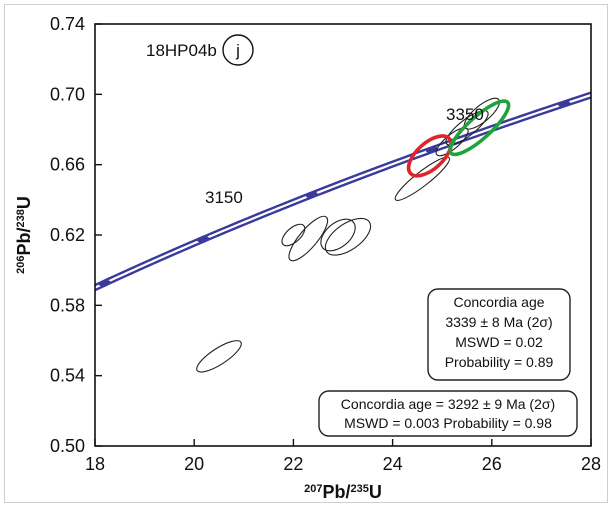 This screenshot has width=614, height=509. Describe the element at coordinates (498, 302) in the screenshot. I see `result-upper-line1: Concordia age` at that location.